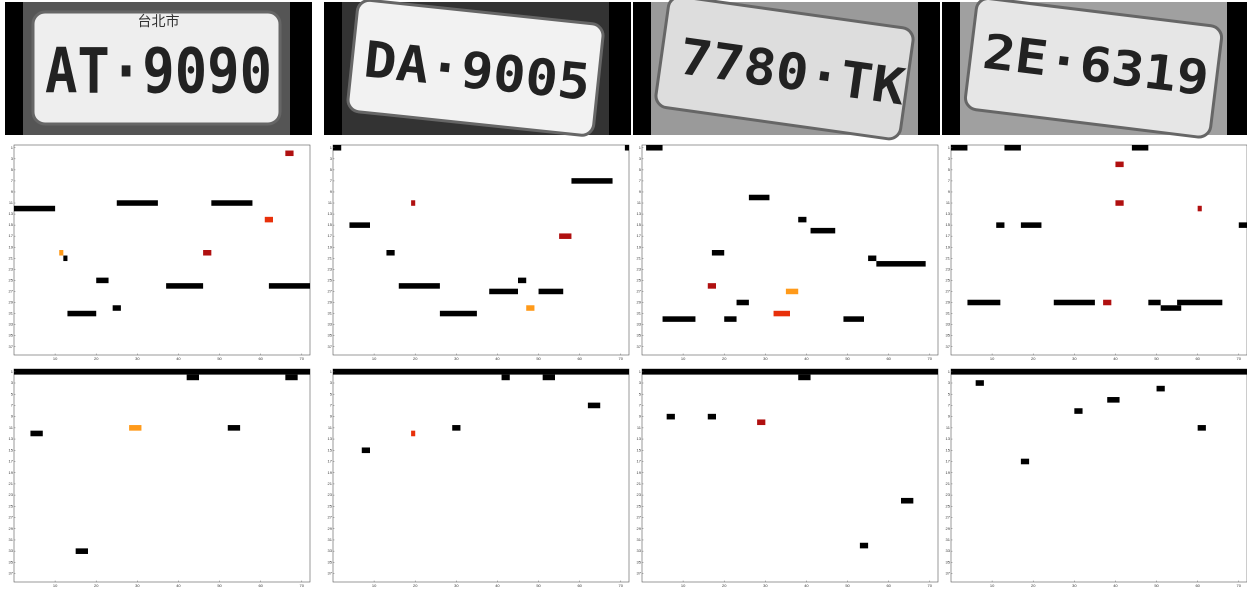 The image size is (1247, 592). What do you see at coordinates (948, 246) in the screenshot?
I see `y-tick-label: 19` at bounding box center [948, 246].